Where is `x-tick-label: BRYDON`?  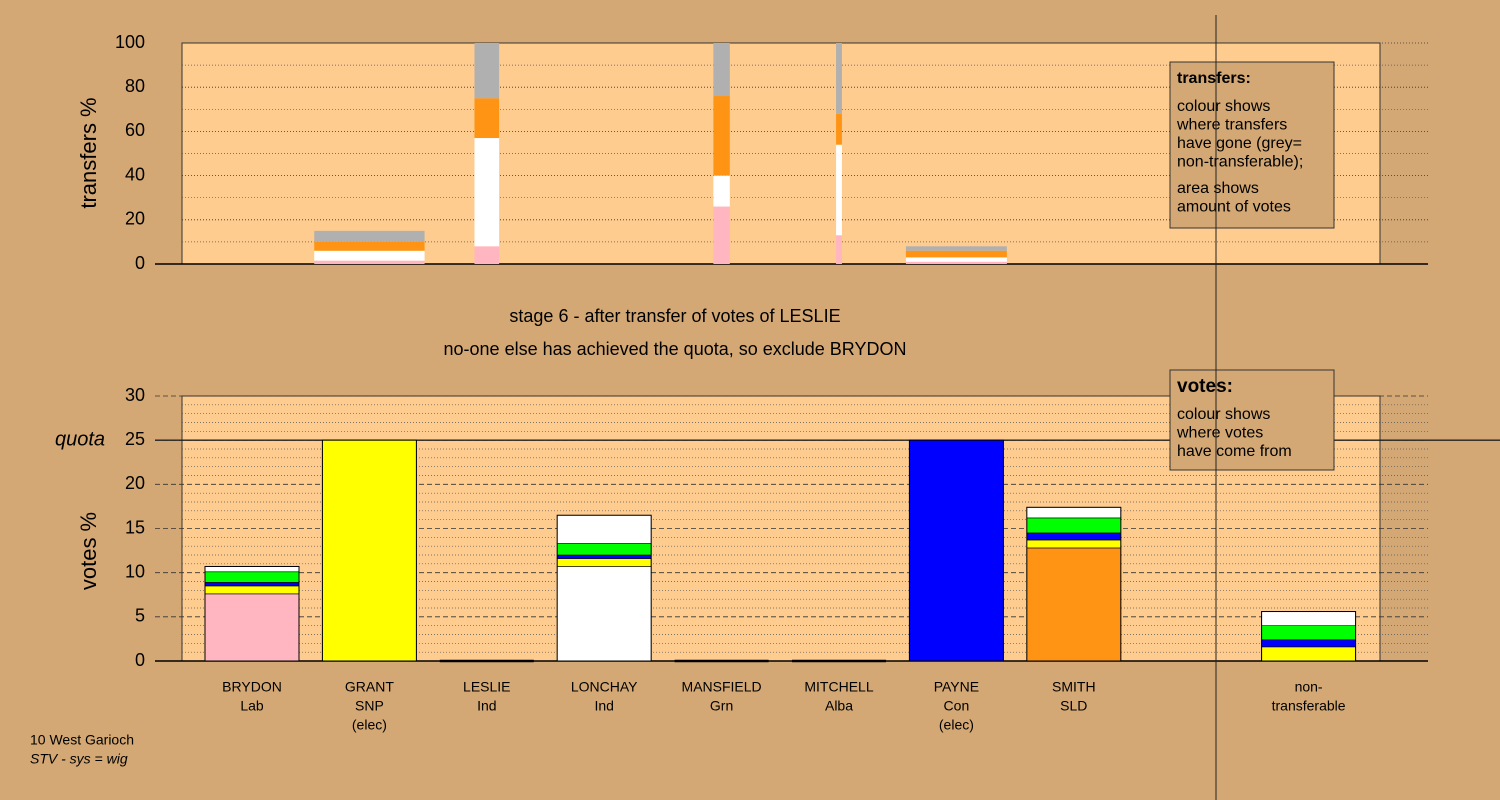 x-tick-label: BRYDON is located at coordinates (252, 687).